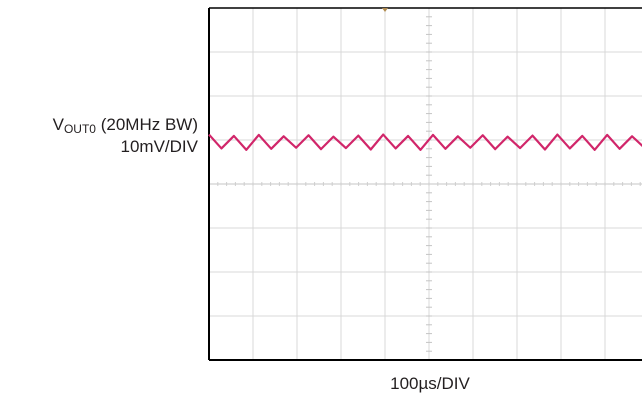 The width and height of the screenshot is (642, 398). I want to click on y-axis-label: 10mV/DIV, so click(159, 146).